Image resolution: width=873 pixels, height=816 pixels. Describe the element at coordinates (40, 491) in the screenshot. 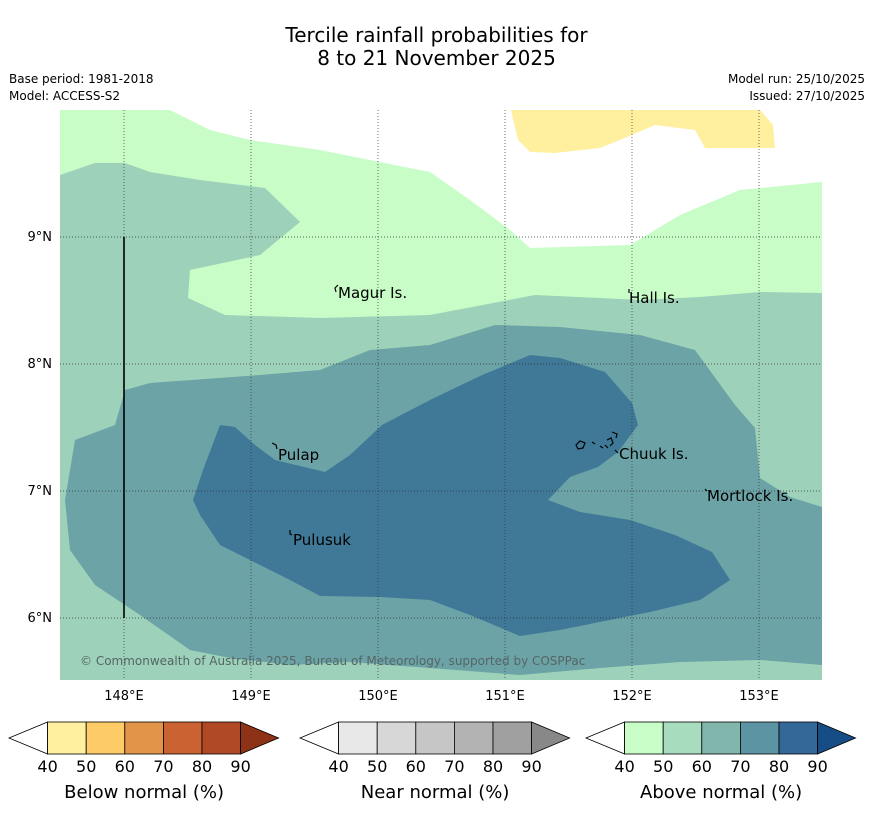

I see `lat-tick: 7°N` at that location.